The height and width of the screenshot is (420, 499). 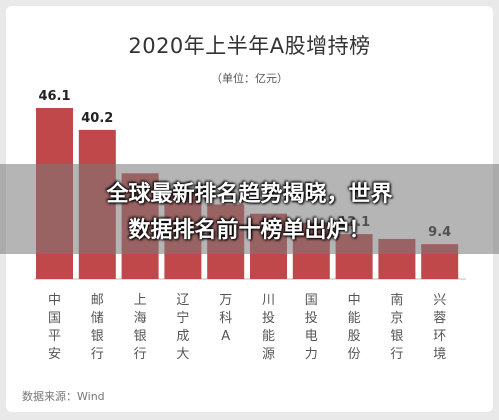 What do you see at coordinates (311, 336) in the screenshot?
I see `category-label-7-char-3: 电` at bounding box center [311, 336].